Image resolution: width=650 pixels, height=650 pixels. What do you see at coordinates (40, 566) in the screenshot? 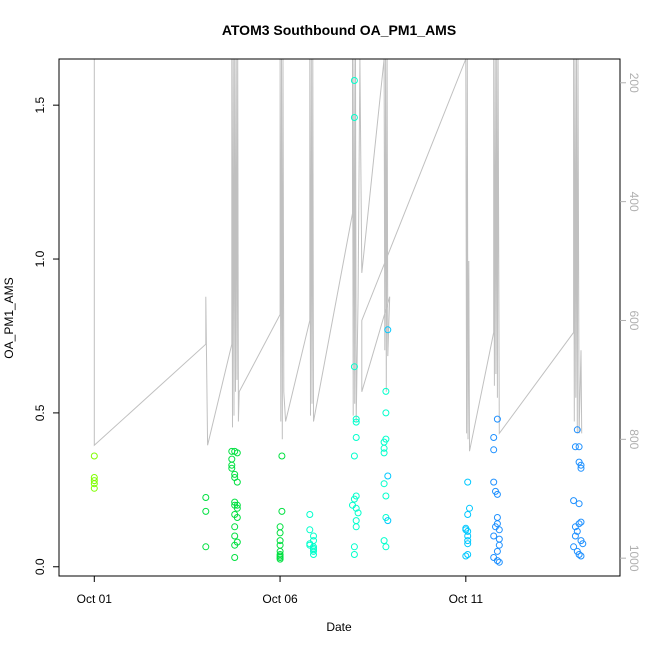
I see `y-tick-label: 0.0` at bounding box center [40, 566].